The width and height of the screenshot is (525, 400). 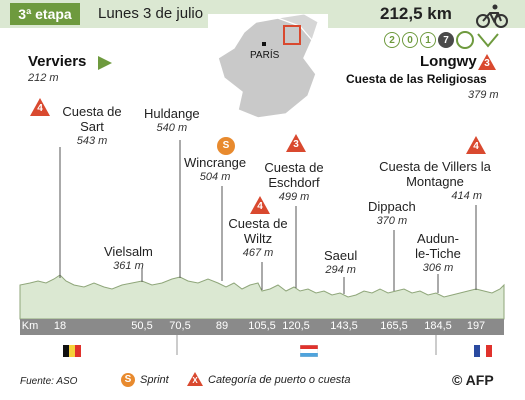 I want to click on point-label: Vielsalm 361 m, so click(x=128, y=258).